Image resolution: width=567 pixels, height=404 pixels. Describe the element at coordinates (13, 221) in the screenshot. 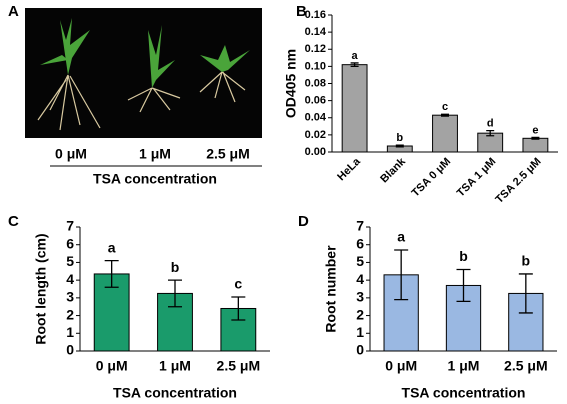

I see `panel-label: C` at that location.